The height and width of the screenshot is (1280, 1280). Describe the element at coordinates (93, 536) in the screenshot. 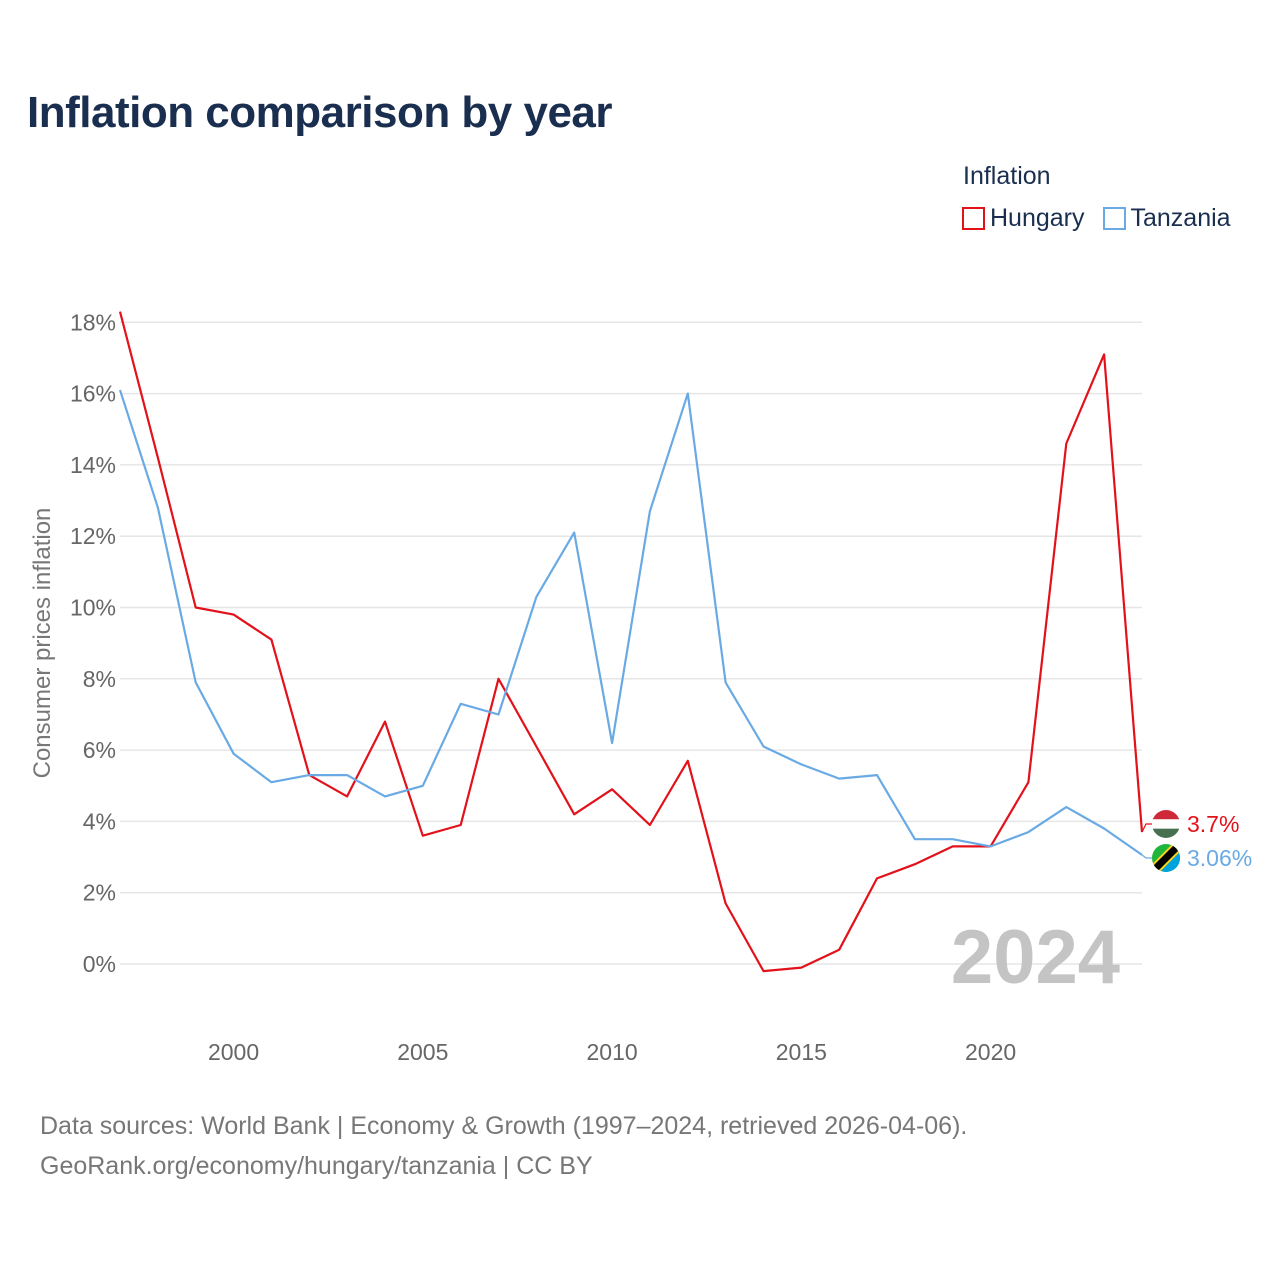

I see `y-tick-label: 12%` at that location.